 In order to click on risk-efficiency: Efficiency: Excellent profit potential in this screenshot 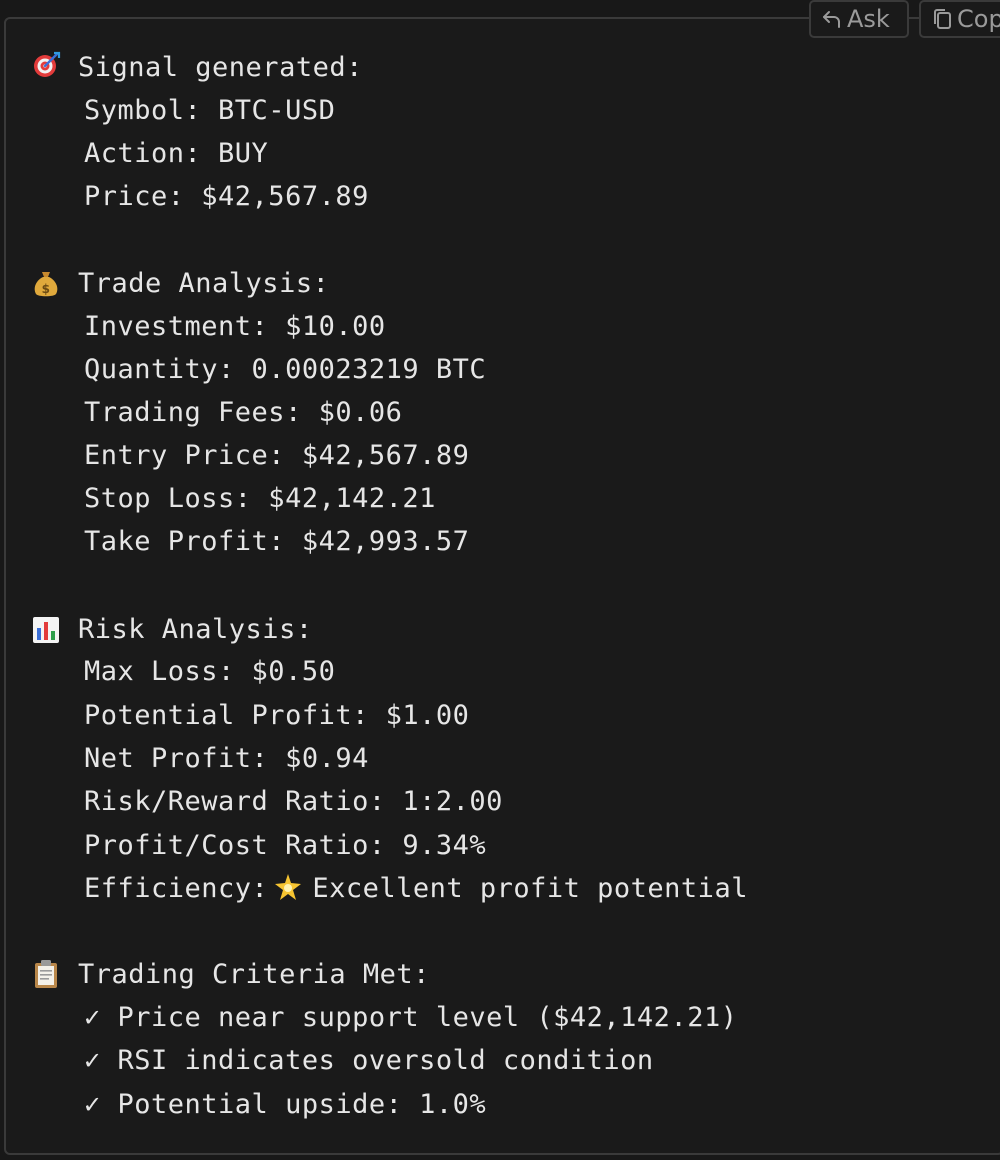, I will do `click(416, 889)`.